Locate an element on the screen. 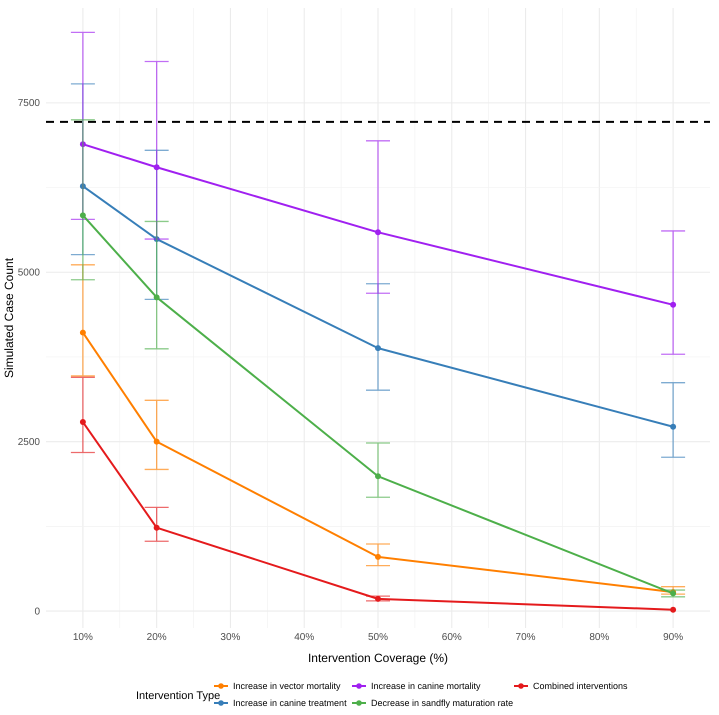  x-tick-label: 50% is located at coordinates (378, 638).